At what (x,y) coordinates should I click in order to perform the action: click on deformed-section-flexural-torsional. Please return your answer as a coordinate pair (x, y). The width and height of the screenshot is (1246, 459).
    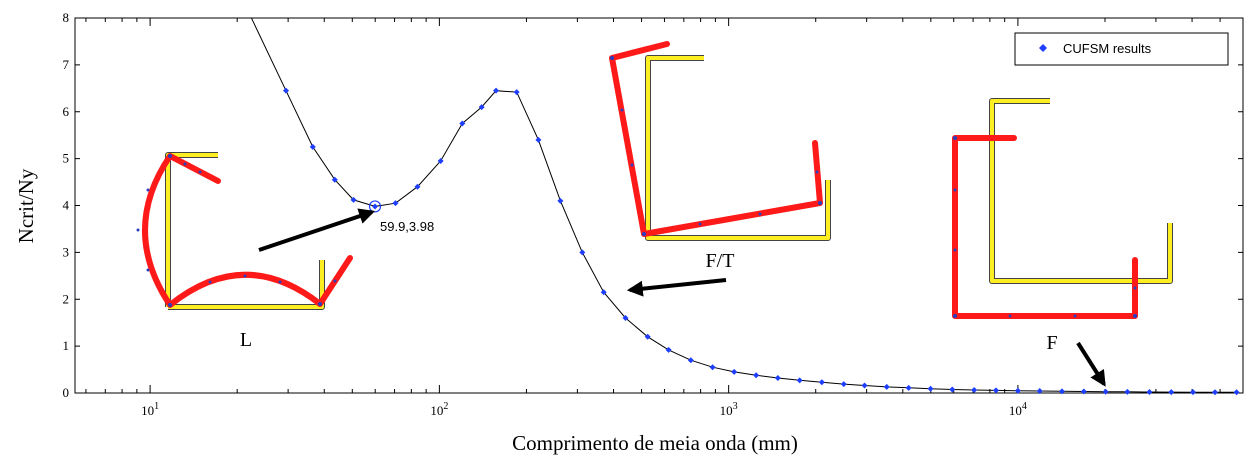
    Looking at the image, I should click on (716, 139).